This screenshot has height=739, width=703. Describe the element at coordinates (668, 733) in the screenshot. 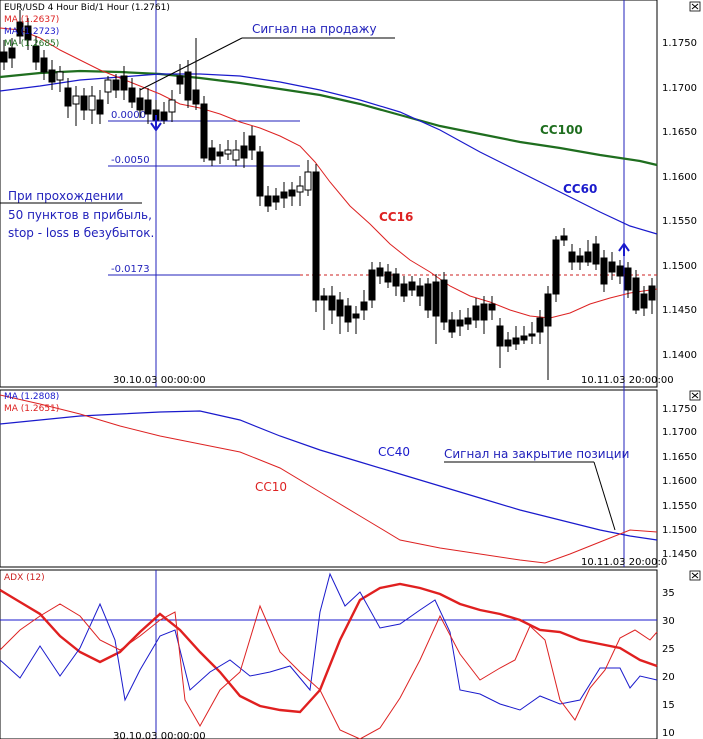

I see `adx-ytick: 10` at that location.